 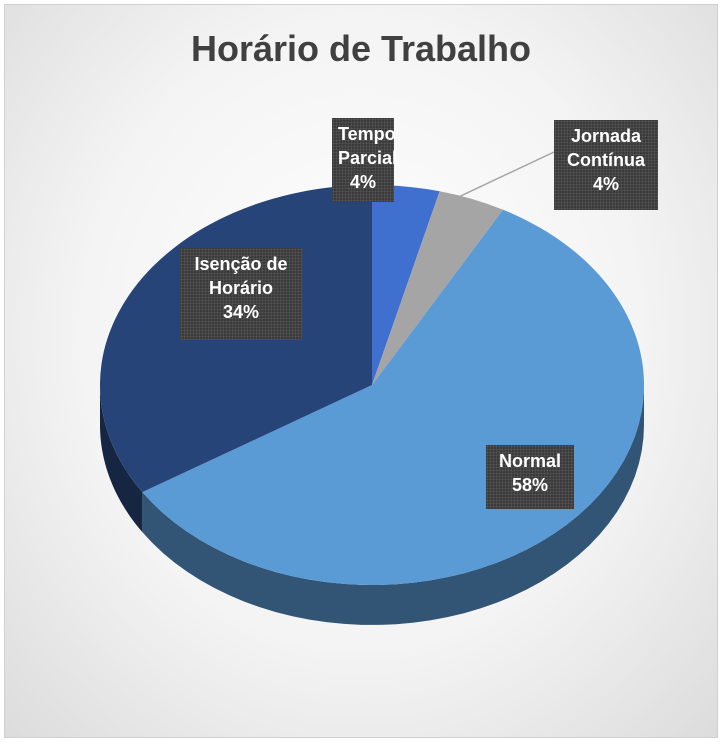 I want to click on label-value: 34%, so click(x=241, y=312).